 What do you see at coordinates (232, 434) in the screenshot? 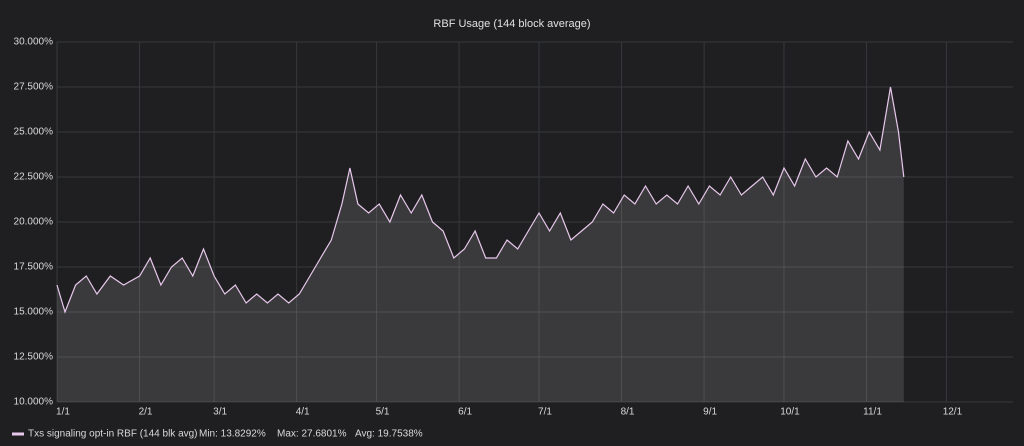
I see `legend-stat: Min: 13.8292%` at bounding box center [232, 434].